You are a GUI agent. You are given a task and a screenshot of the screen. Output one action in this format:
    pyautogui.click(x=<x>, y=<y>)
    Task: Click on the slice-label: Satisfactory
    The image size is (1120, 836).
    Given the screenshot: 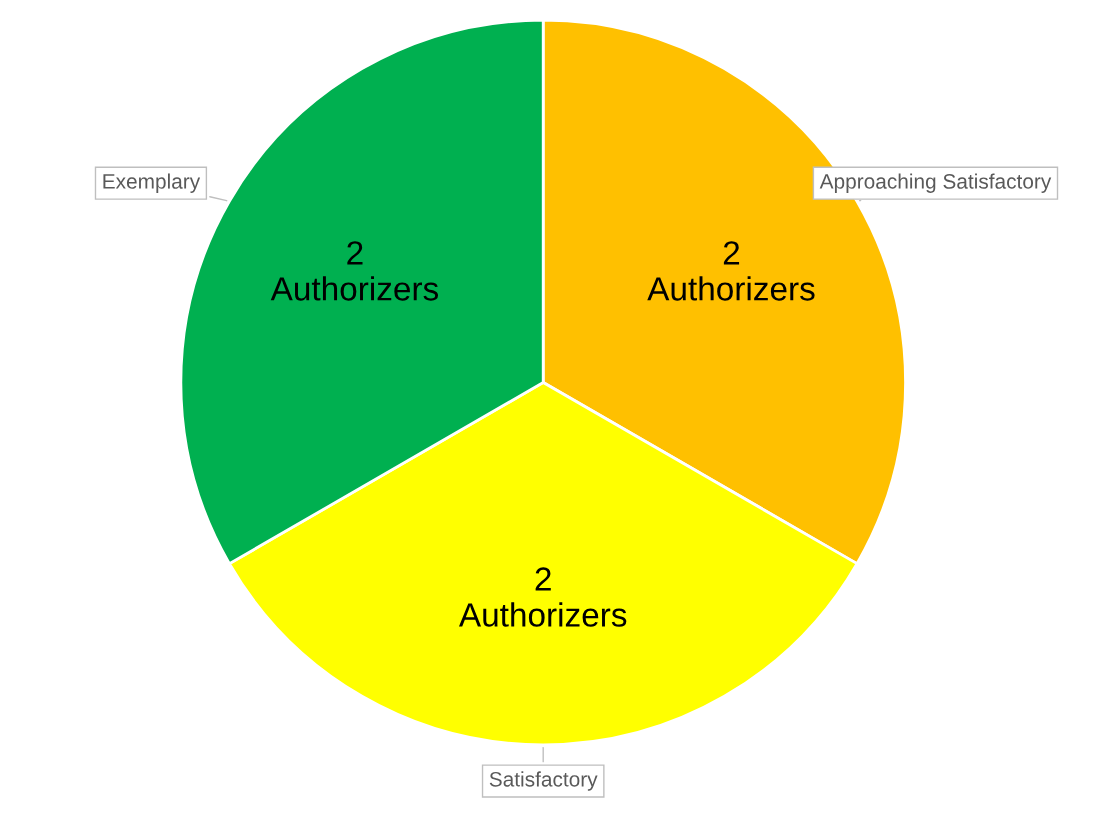 What is the action you would take?
    pyautogui.click(x=543, y=781)
    